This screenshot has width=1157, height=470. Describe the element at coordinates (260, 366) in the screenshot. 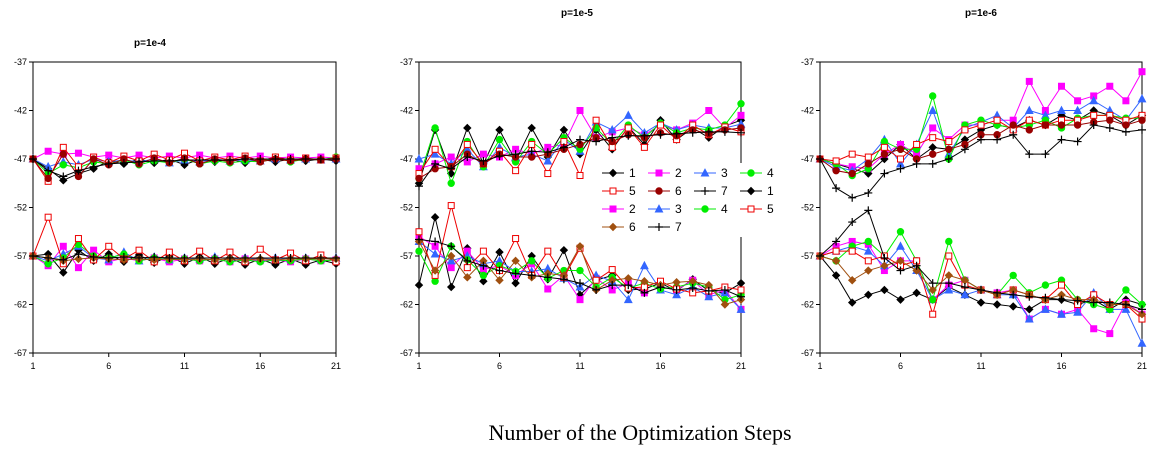

I see `x-tick-label: 16` at that location.